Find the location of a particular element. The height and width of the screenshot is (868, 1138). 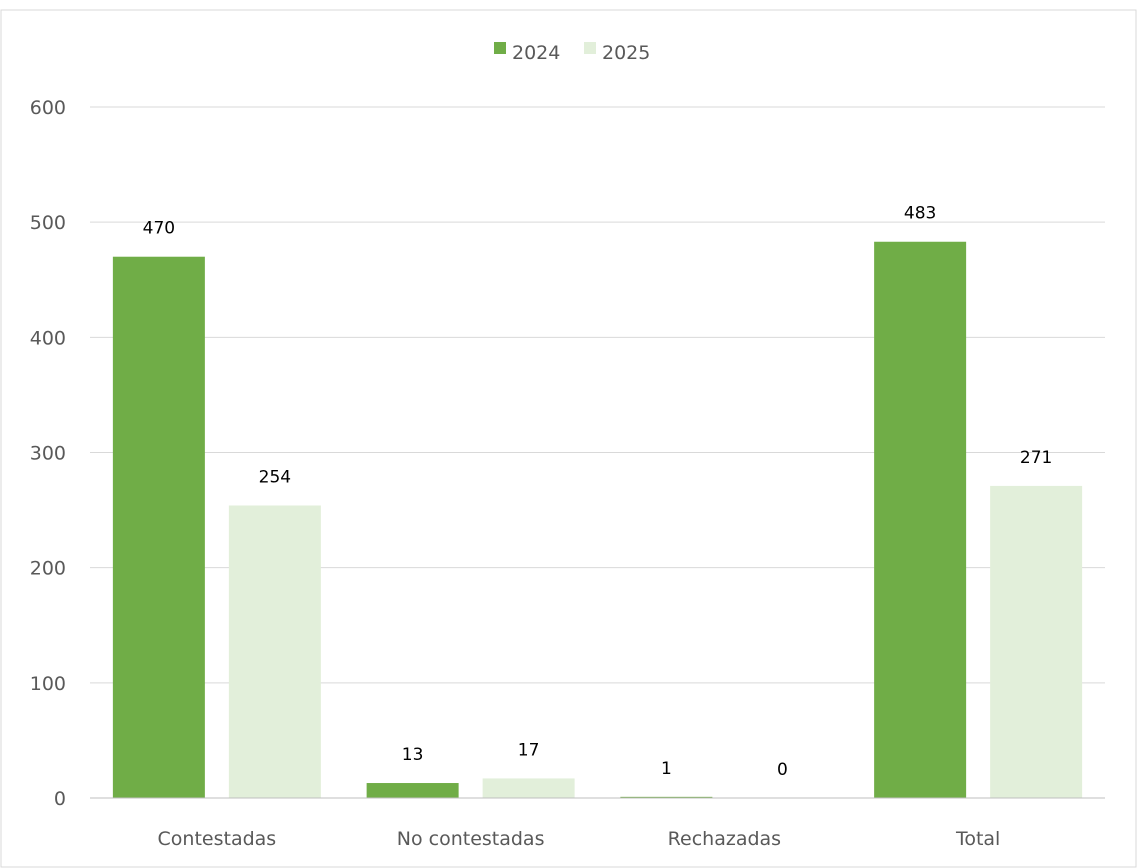

bar-2025-no-contestadas is located at coordinates (528, 788).